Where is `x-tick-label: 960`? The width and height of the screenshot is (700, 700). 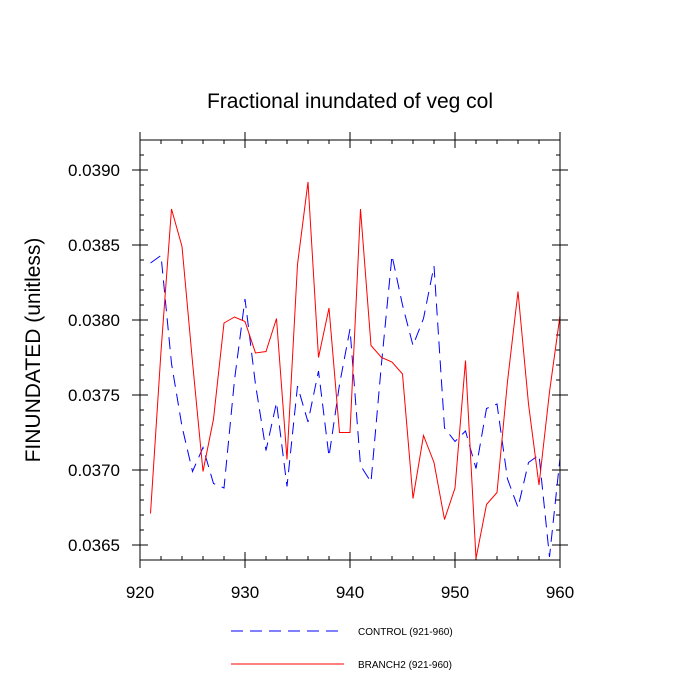
x-tick-label: 960 is located at coordinates (560, 592).